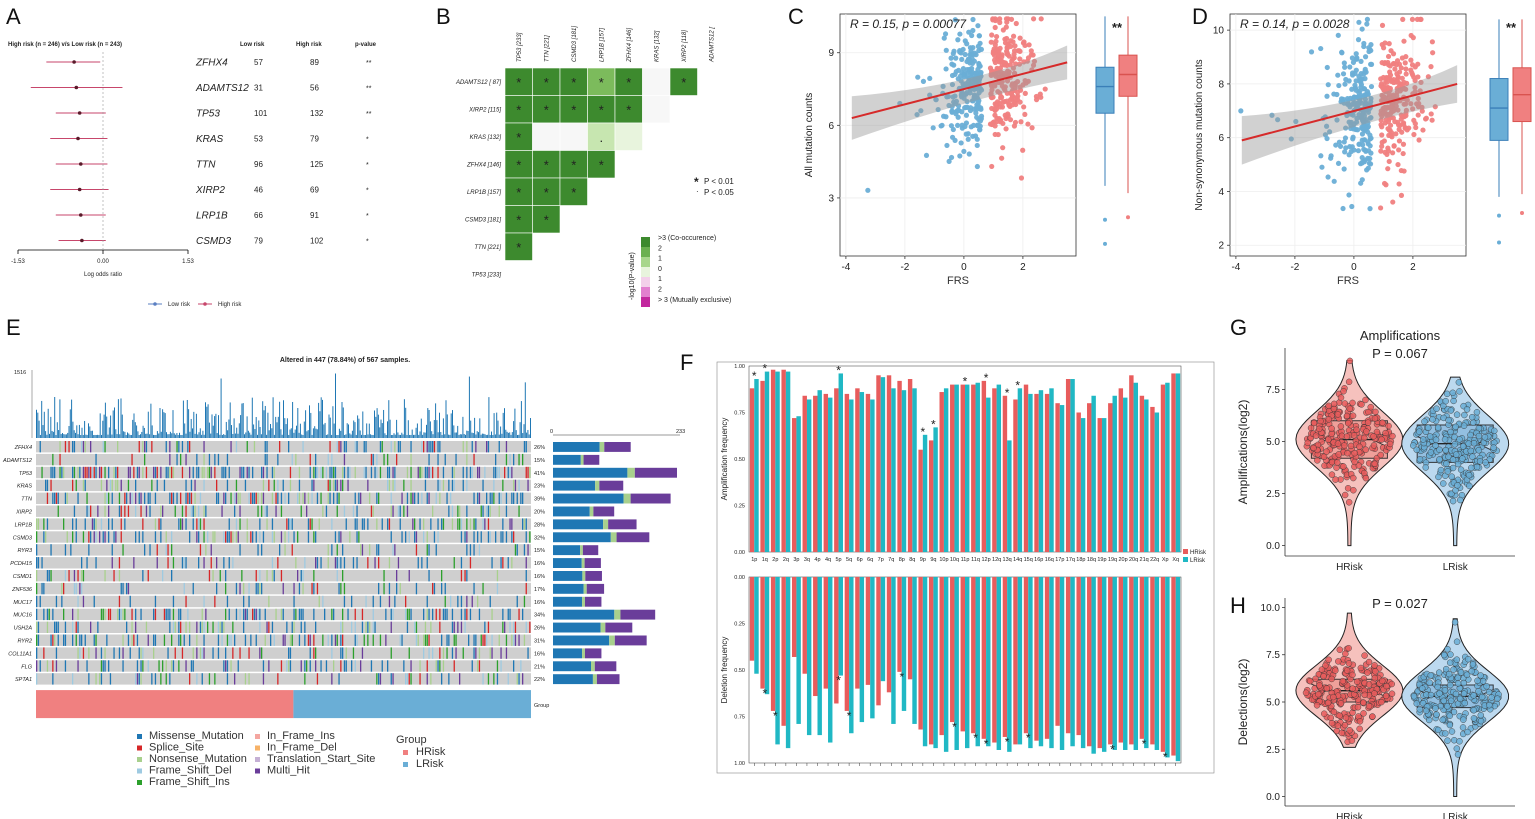 Image resolution: width=1535 pixels, height=819 pixels. Describe the element at coordinates (369, 114) in the screenshot. I see `p-value: **` at that location.